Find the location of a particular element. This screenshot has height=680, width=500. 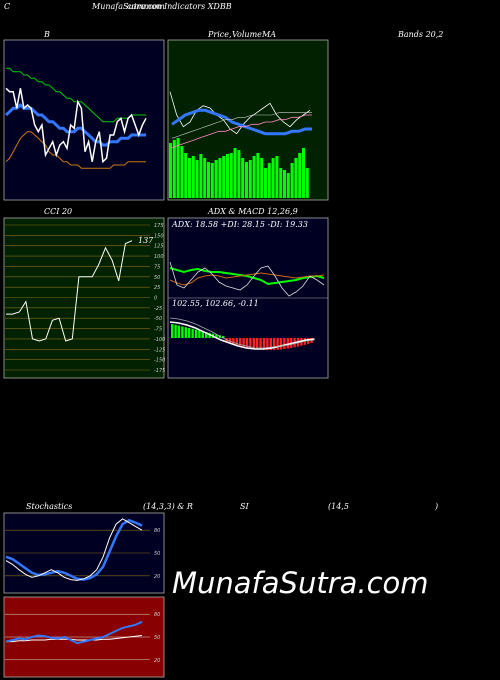

bollinger-panel is located at coordinates (84, 120).